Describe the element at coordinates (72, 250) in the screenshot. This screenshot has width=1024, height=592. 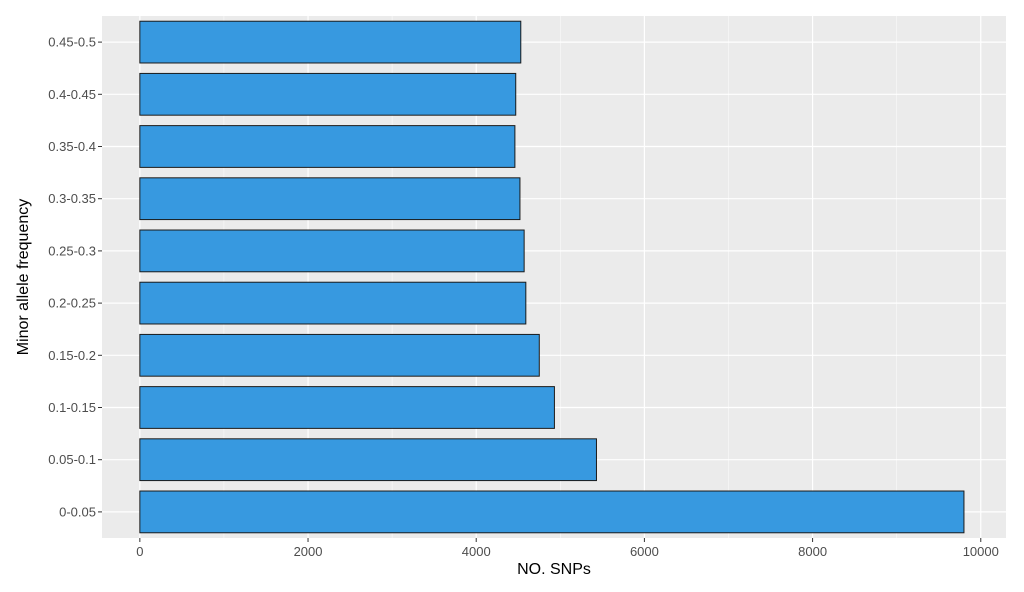
I see `y-tick-label: 0.25-0.3` at that location.